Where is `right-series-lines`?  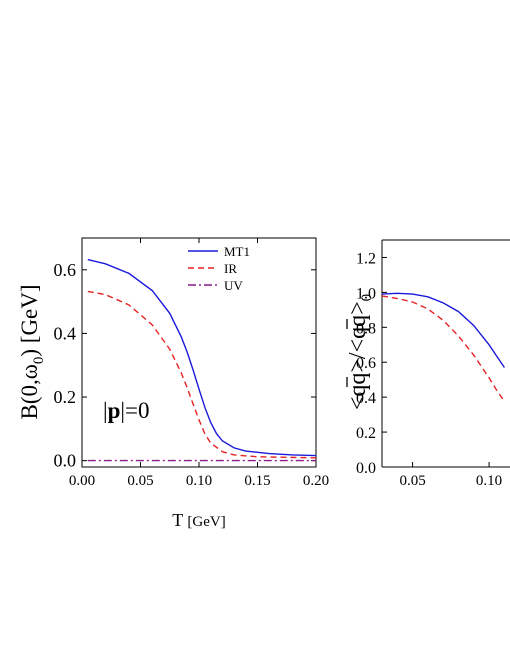
right-series-lines is located at coordinates (443, 347).